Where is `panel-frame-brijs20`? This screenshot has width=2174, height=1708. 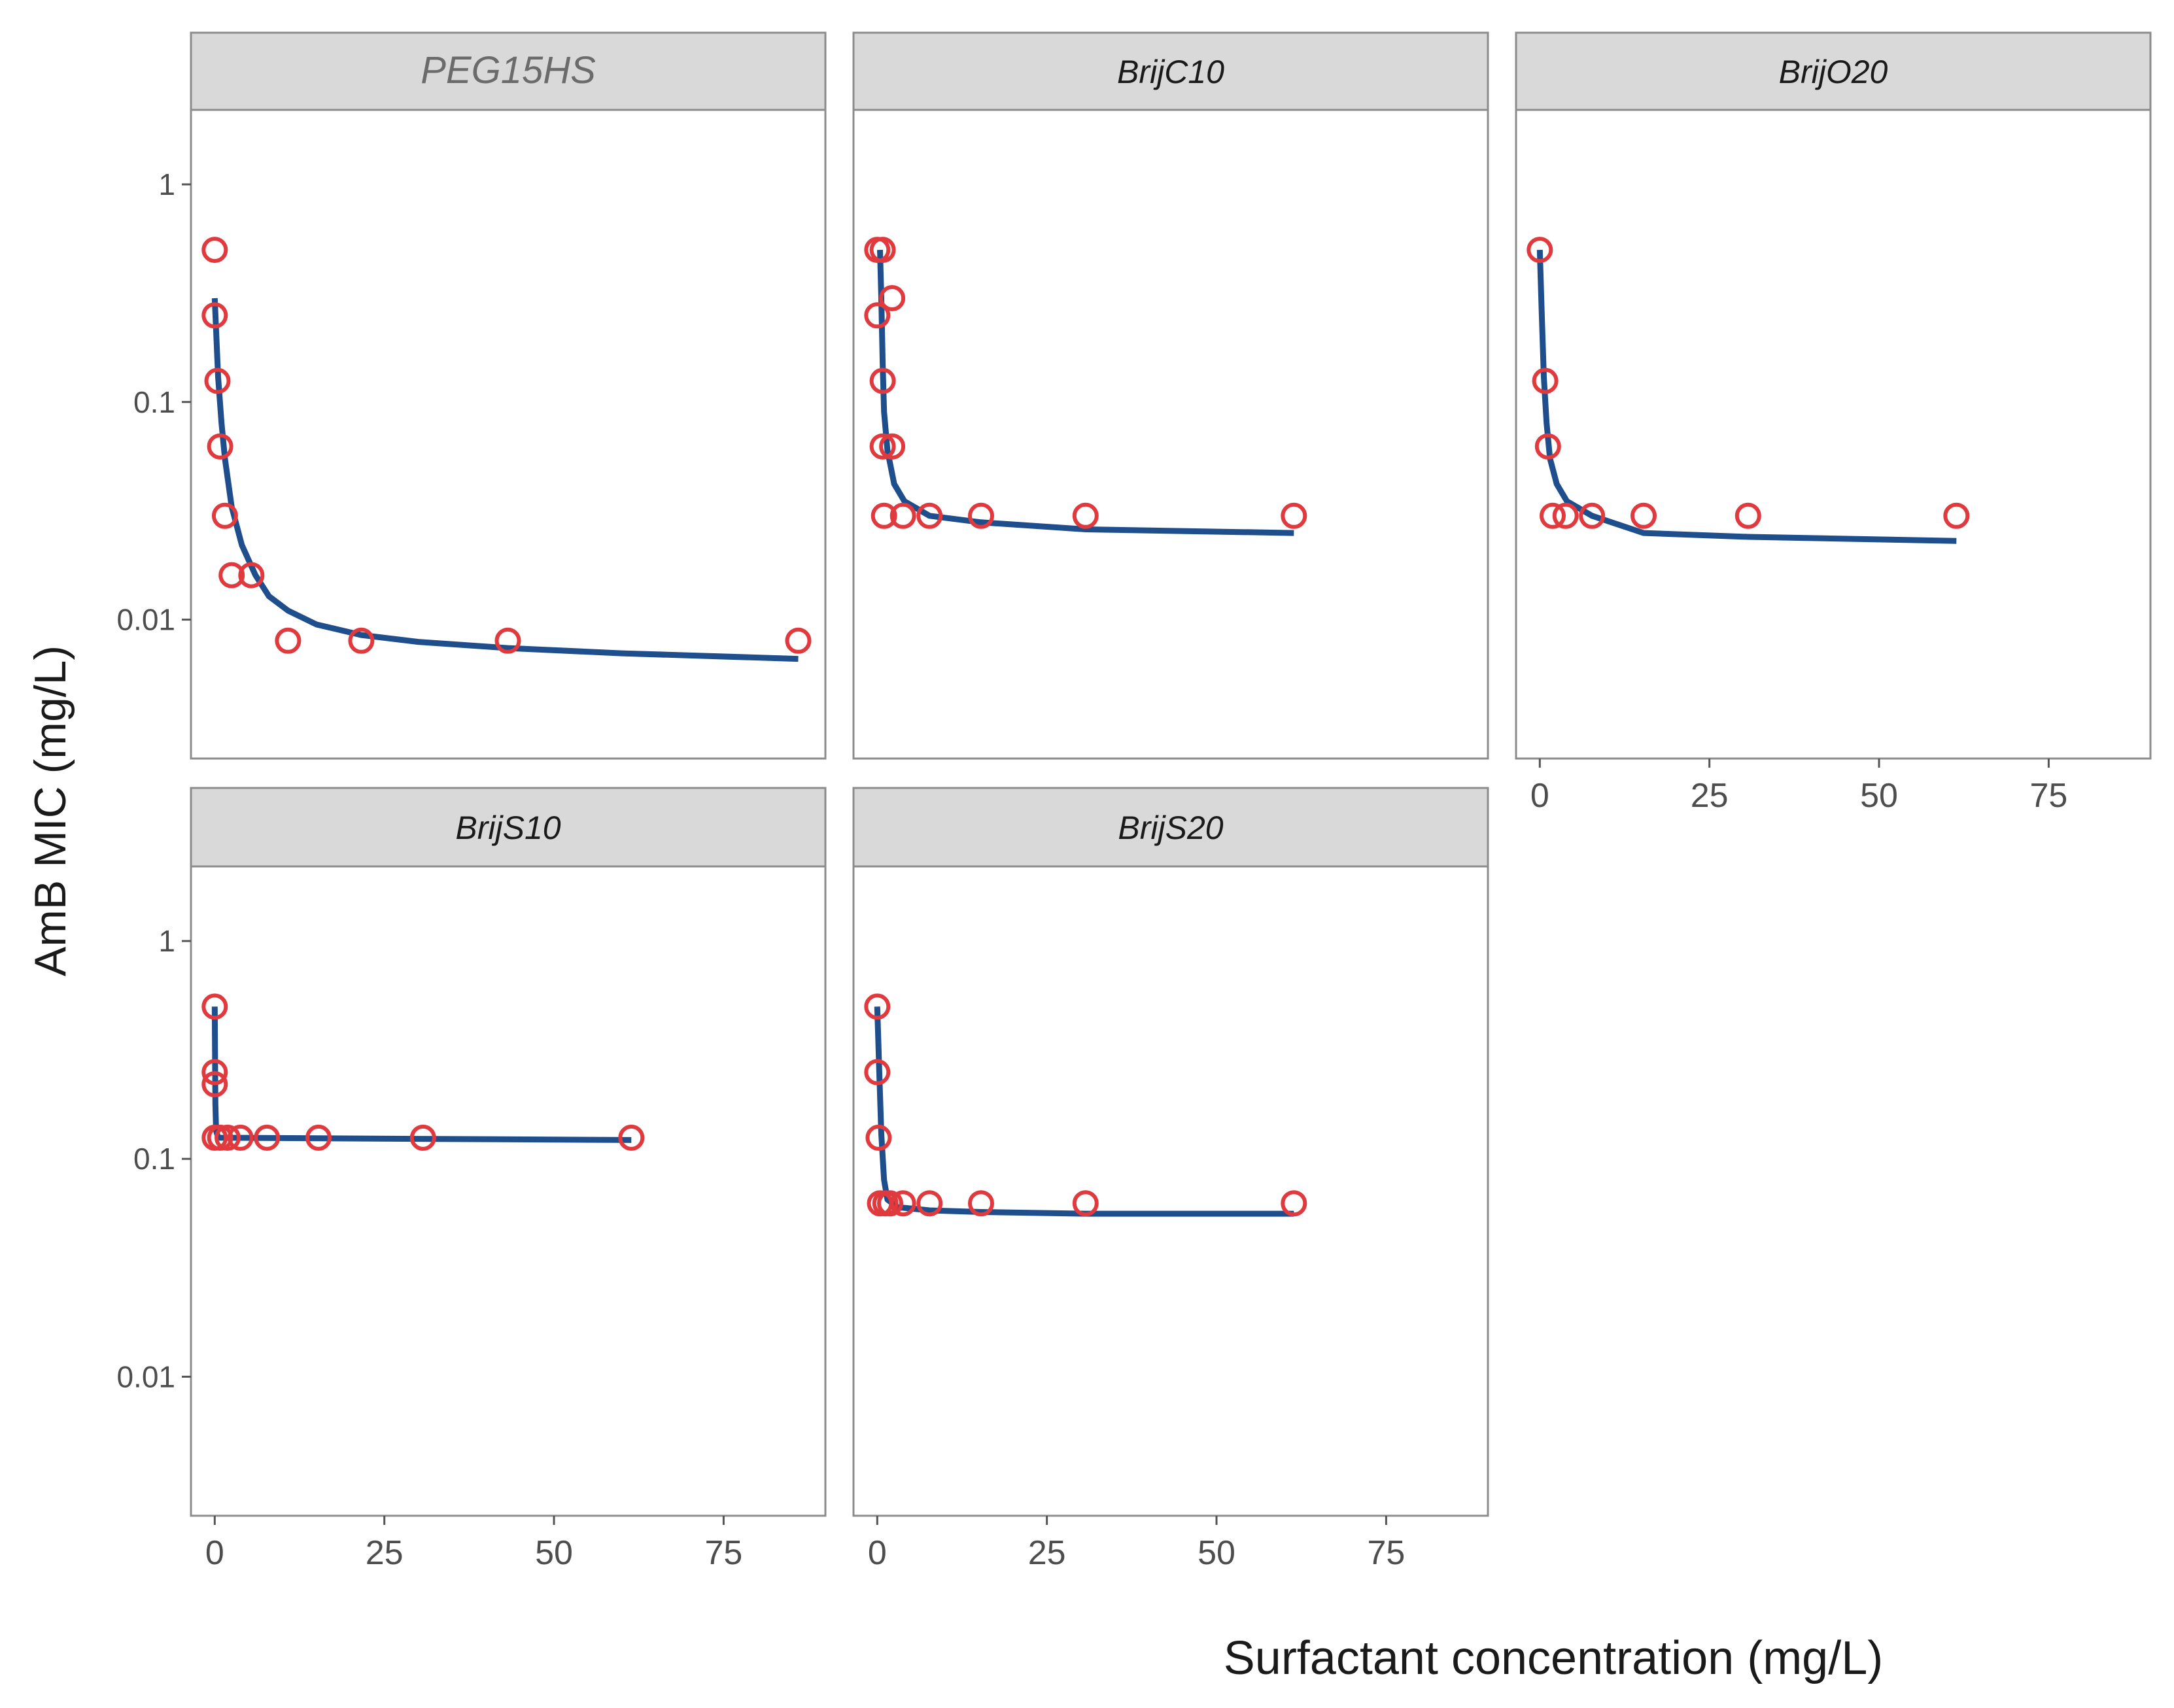 panel-frame-brijs20 is located at coordinates (1170, 1191).